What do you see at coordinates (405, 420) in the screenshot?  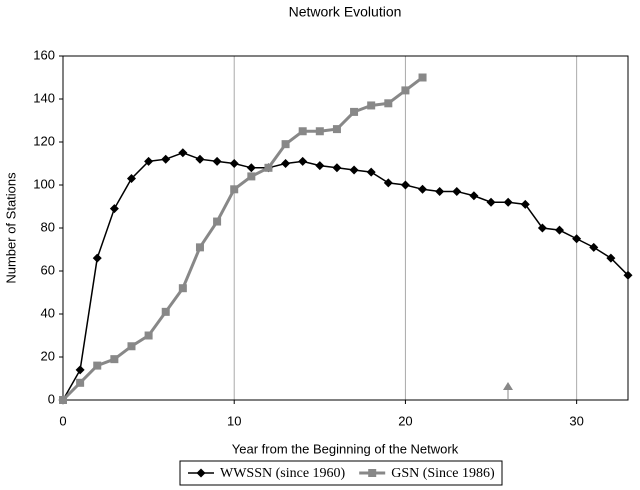 I see `x-tick-label: 20` at bounding box center [405, 420].